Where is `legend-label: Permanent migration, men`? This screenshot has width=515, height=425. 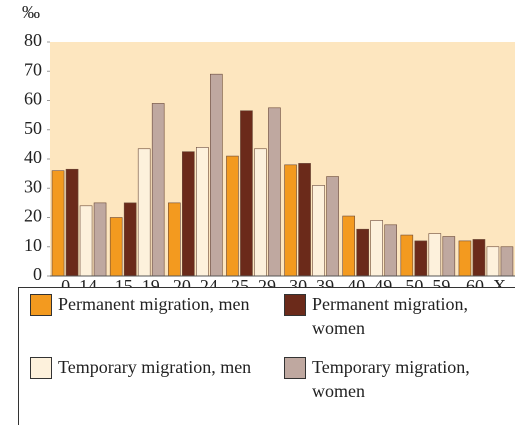 legend-label: Permanent migration, men is located at coordinates (154, 304).